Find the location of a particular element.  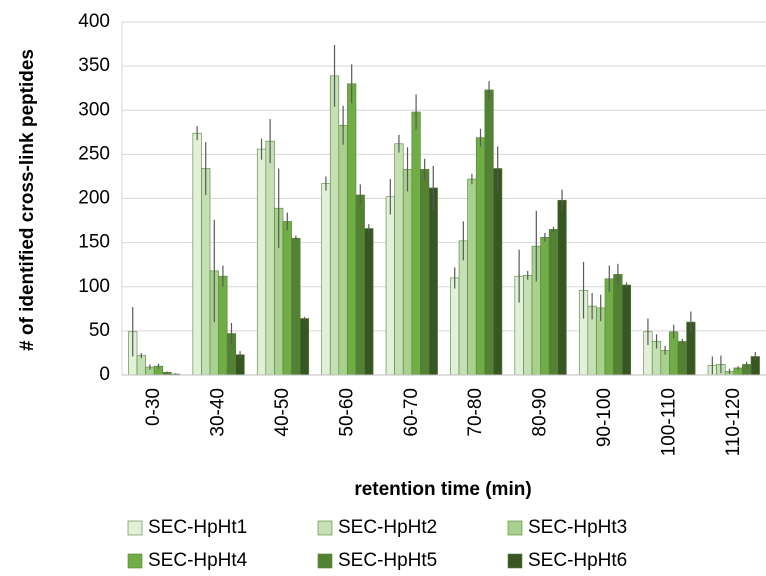

y-tick-label: 150 is located at coordinates (94, 242).